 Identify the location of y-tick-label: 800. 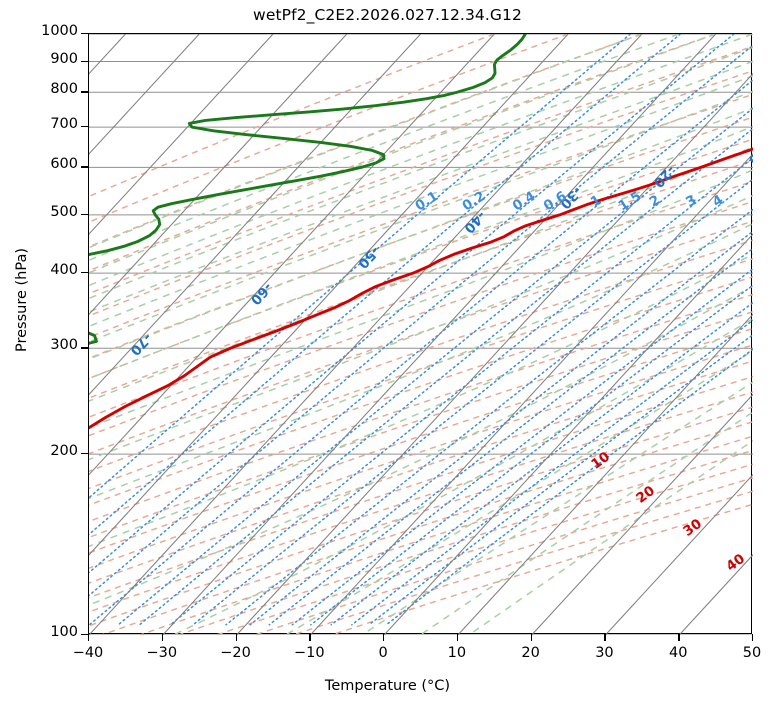
(64, 89).